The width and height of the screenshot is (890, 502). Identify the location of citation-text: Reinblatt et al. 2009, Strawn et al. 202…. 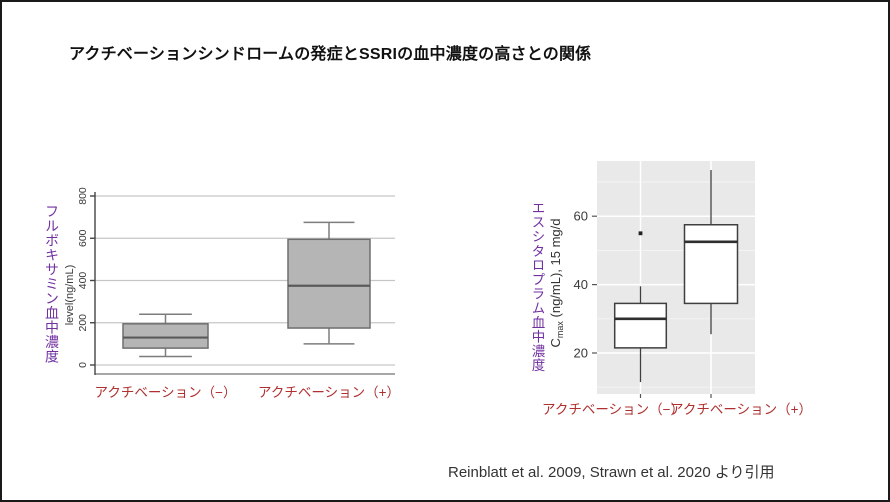
(611, 472).